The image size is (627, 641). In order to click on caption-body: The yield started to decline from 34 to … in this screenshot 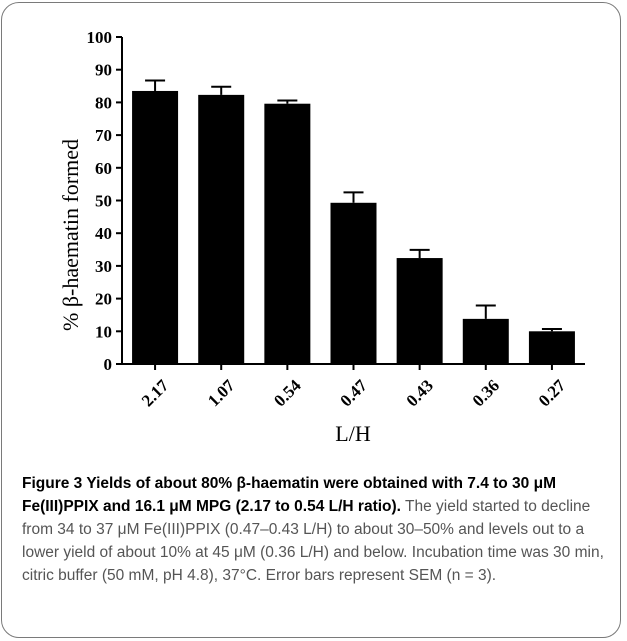, I will do `click(313, 541)`.